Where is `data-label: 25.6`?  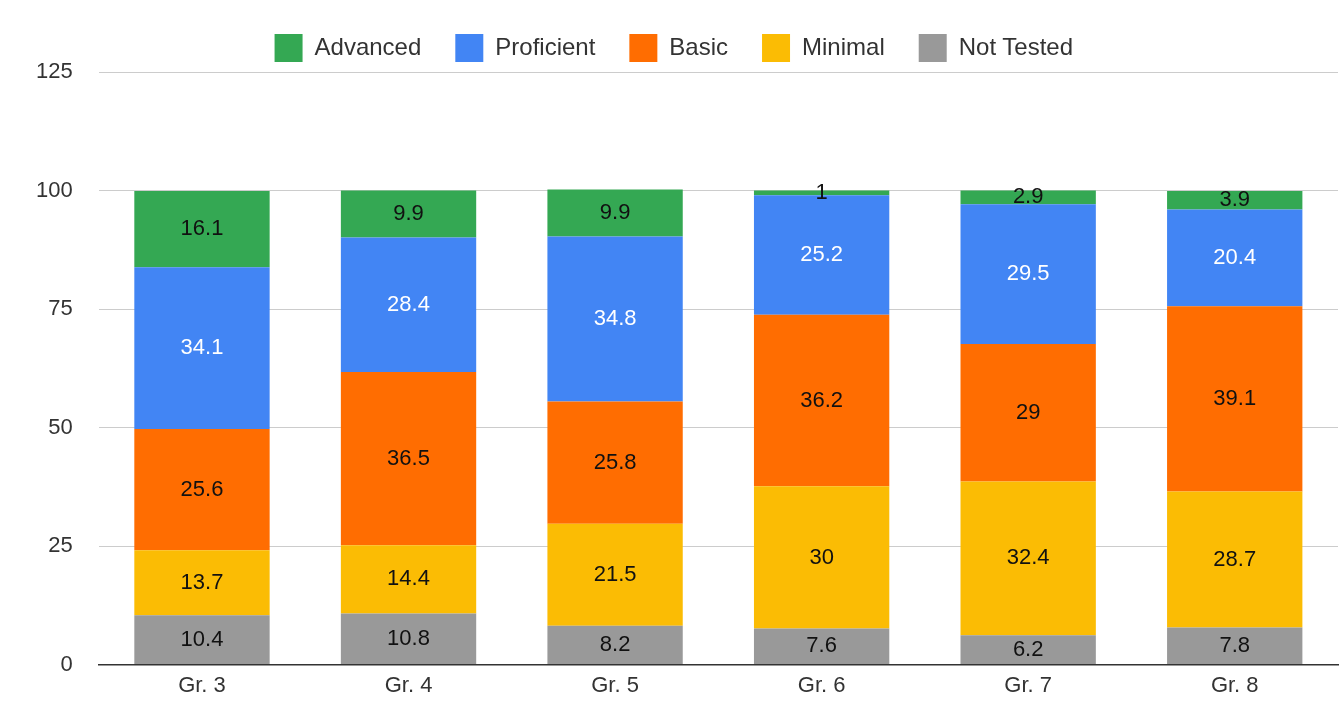
data-label: 25.6 is located at coordinates (202, 488).